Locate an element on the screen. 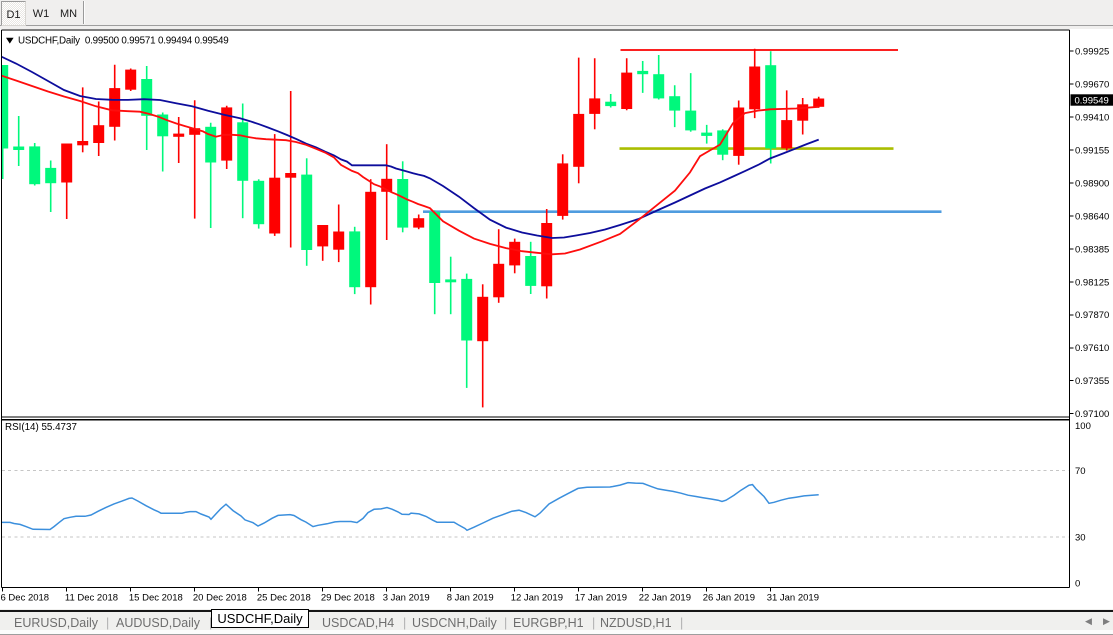  svg-text: 8 Jan 2019 is located at coordinates (470, 598).